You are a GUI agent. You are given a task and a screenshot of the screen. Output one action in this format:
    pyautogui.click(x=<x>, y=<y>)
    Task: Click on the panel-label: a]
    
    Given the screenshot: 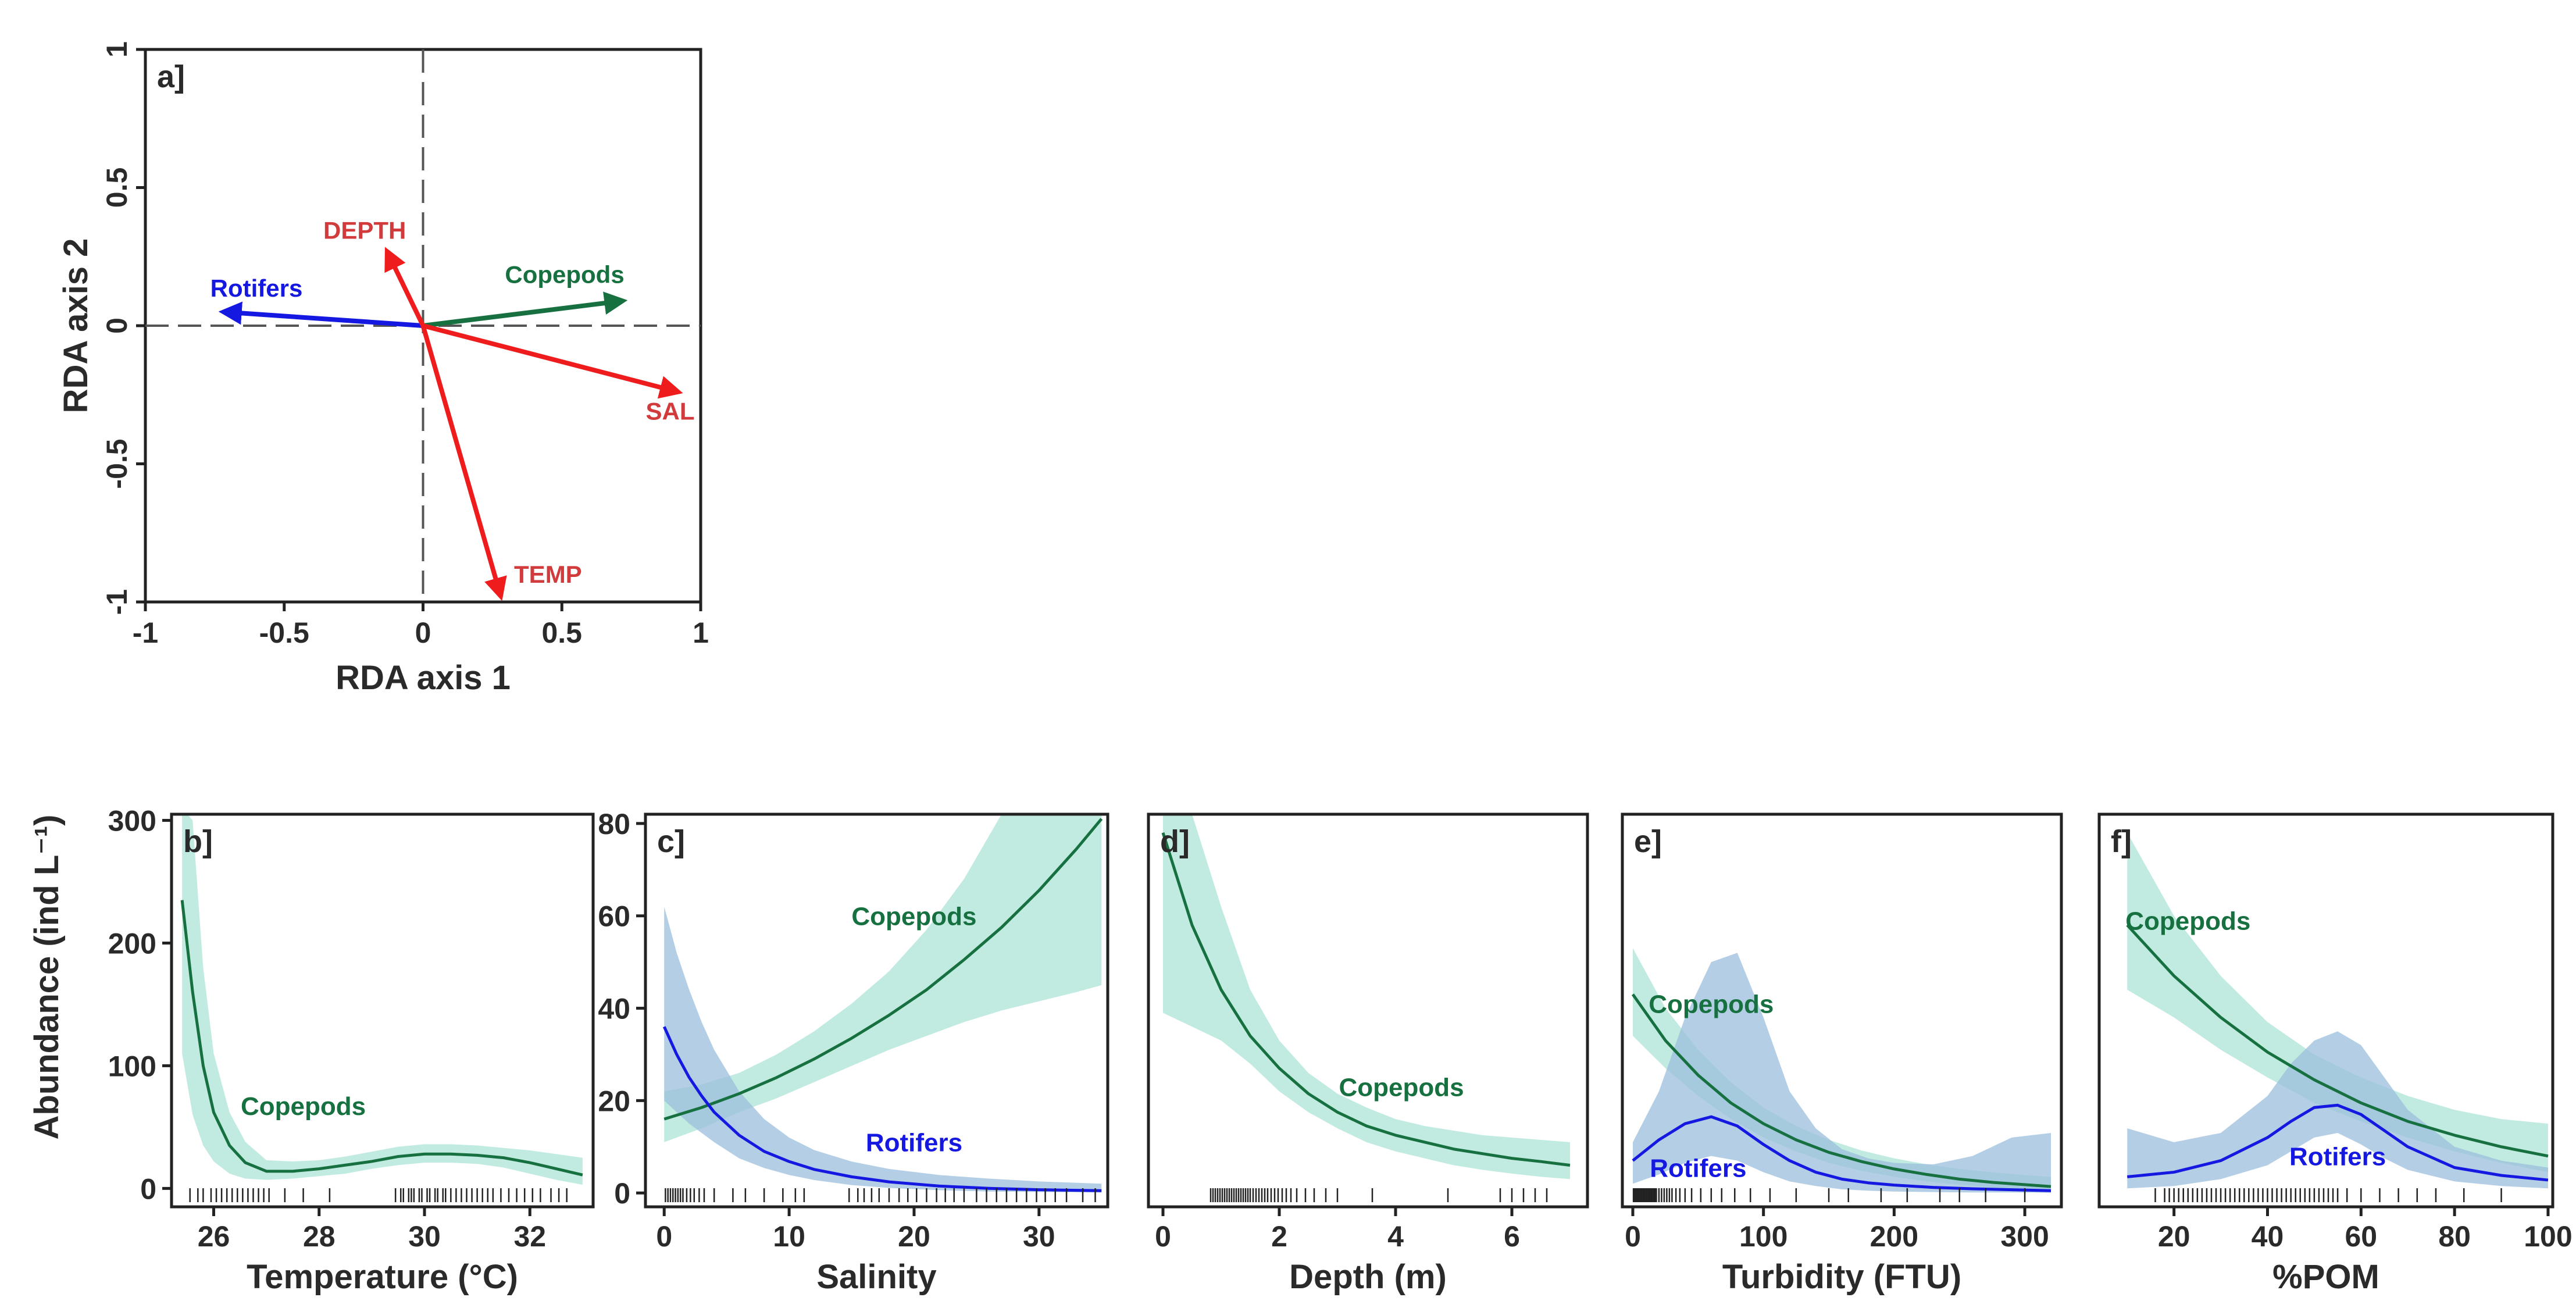 What is the action you would take?
    pyautogui.click(x=171, y=76)
    